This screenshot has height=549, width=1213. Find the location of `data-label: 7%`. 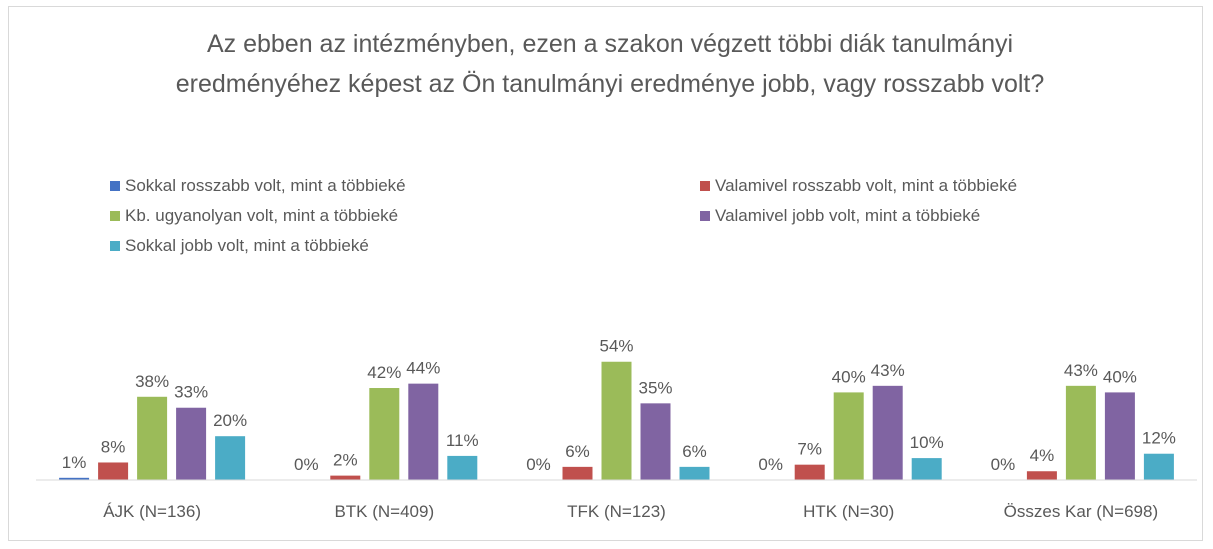

data-label: 7% is located at coordinates (809, 449).